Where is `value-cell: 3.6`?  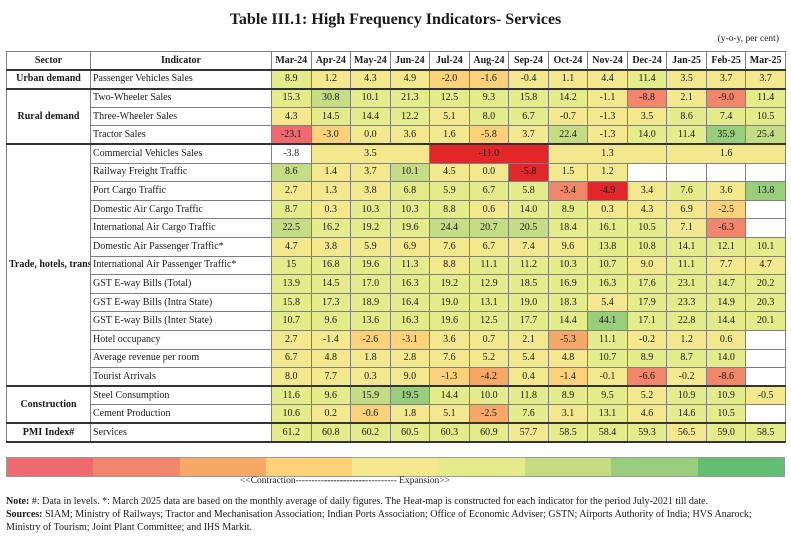
value-cell: 3.6 is located at coordinates (410, 135).